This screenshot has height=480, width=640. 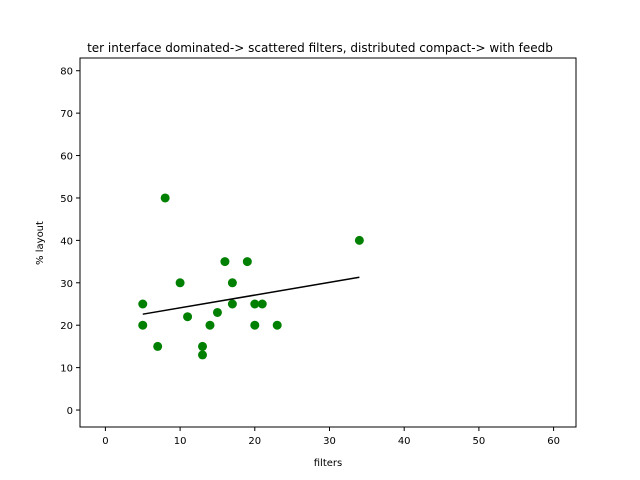 What do you see at coordinates (251, 295) in the screenshot?
I see `trend-line` at bounding box center [251, 295].